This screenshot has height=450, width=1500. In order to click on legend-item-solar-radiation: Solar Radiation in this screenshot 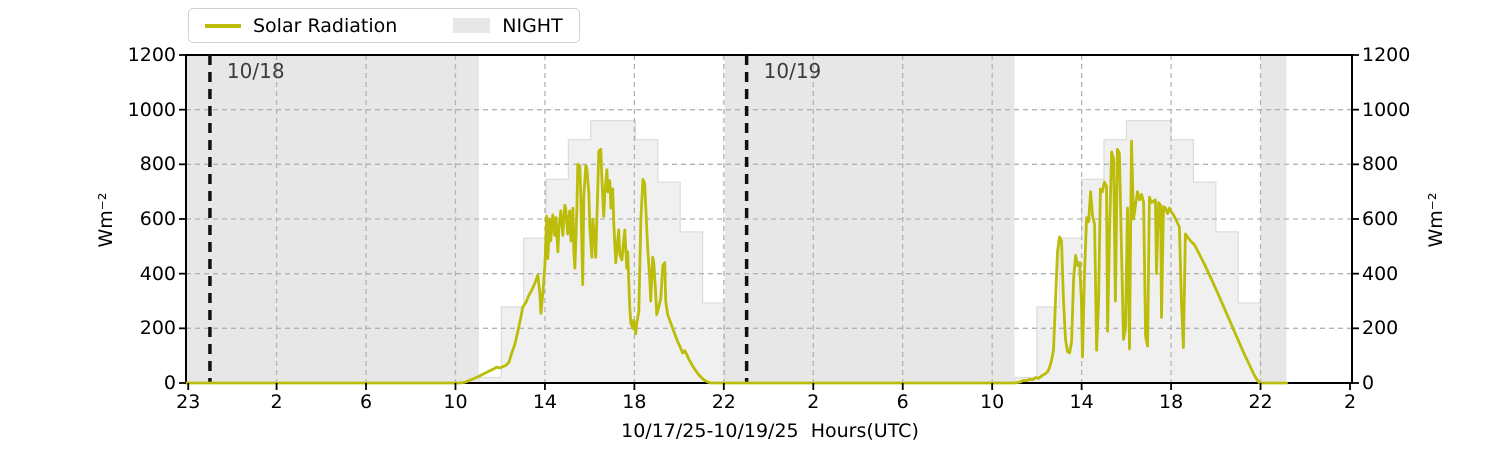, I will do `click(301, 26)`.